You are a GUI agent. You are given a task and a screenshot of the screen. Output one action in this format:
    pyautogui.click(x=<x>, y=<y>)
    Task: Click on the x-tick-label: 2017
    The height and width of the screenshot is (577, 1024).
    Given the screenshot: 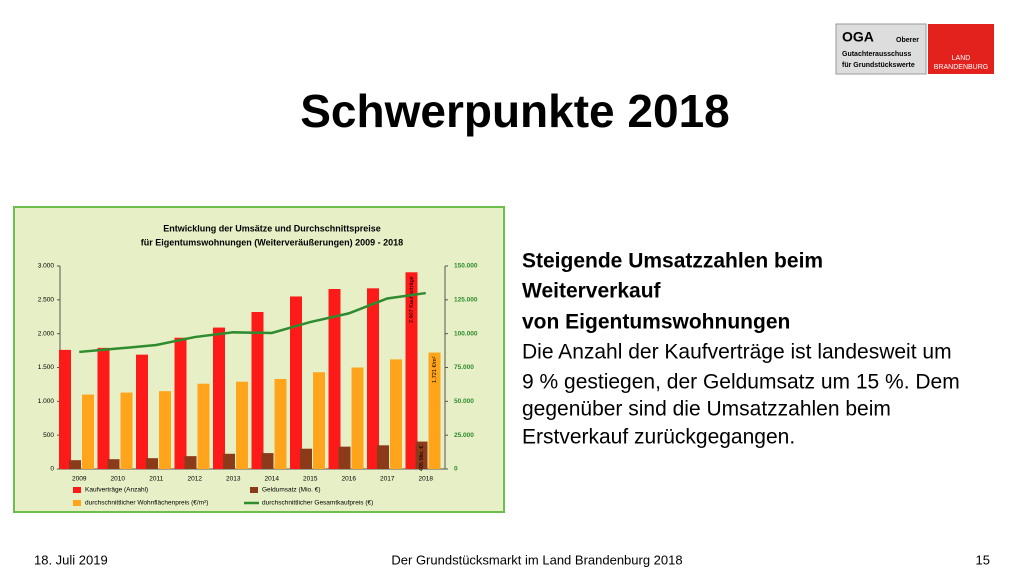 What is the action you would take?
    pyautogui.click(x=387, y=479)
    